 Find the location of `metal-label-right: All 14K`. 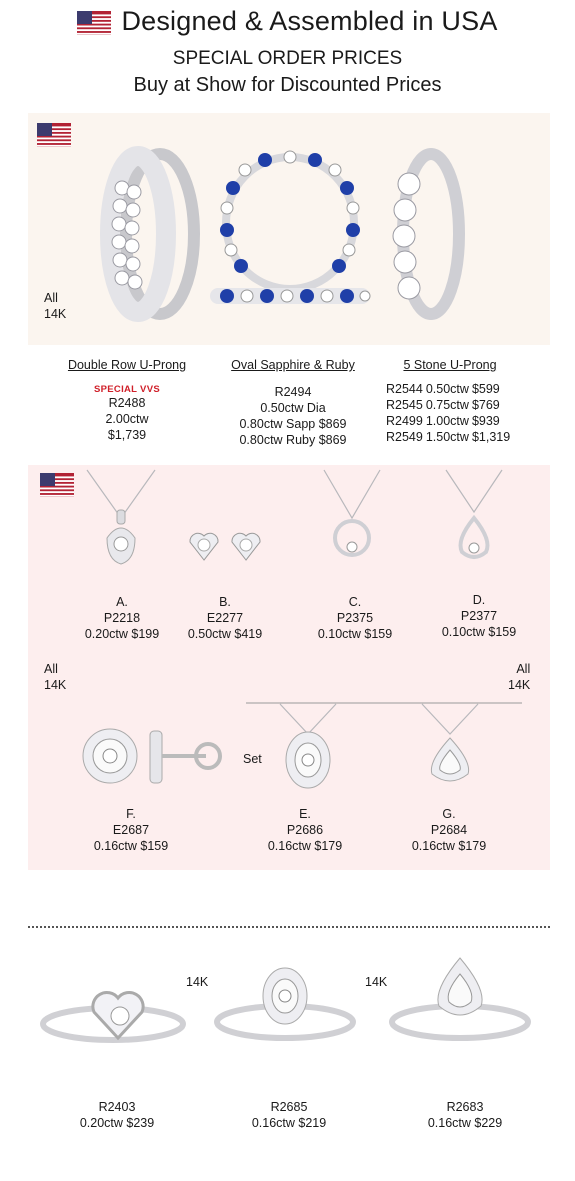

metal-label-right: All 14K is located at coordinates (519, 677).